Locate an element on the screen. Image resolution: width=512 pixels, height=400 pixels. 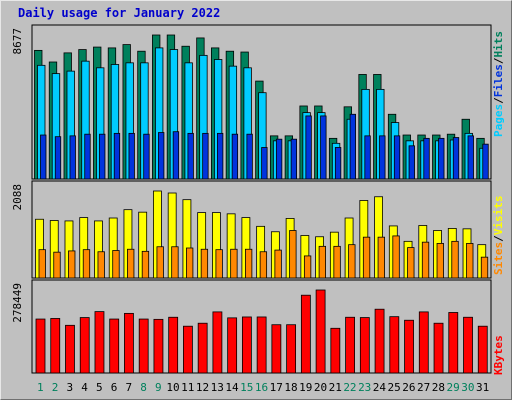
day-tick-label: 28 is located at coordinates (438, 387).